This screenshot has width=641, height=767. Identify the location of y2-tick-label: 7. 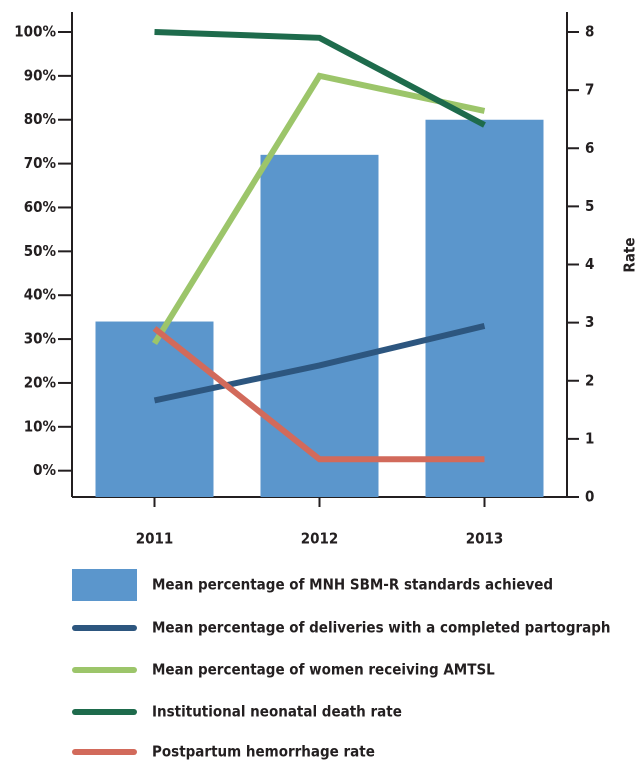
(589, 90).